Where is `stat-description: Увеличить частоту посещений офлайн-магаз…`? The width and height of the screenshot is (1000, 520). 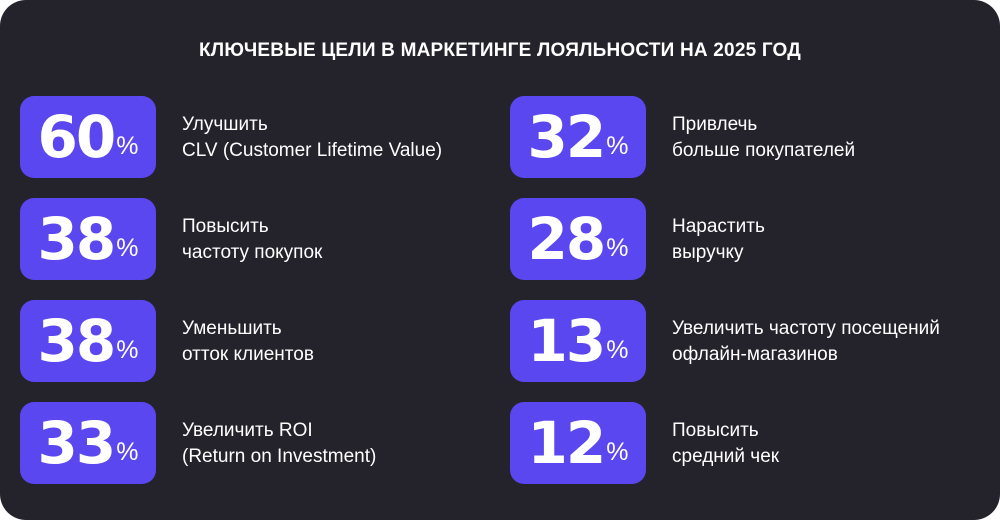 stat-description: Увеличить частоту посещений офлайн-магаз… is located at coordinates (806, 342).